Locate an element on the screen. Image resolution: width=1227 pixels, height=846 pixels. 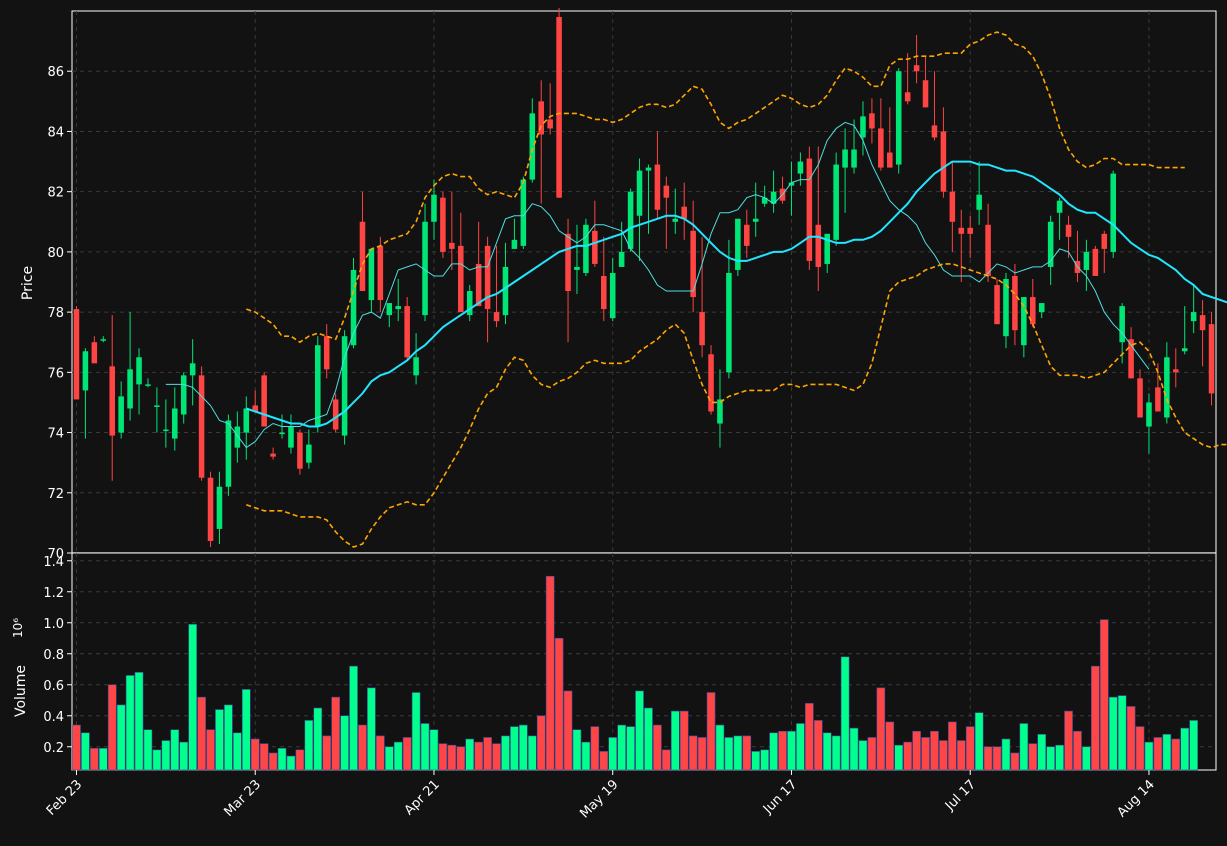
price-tick-label: 80 is located at coordinates (55, 253).